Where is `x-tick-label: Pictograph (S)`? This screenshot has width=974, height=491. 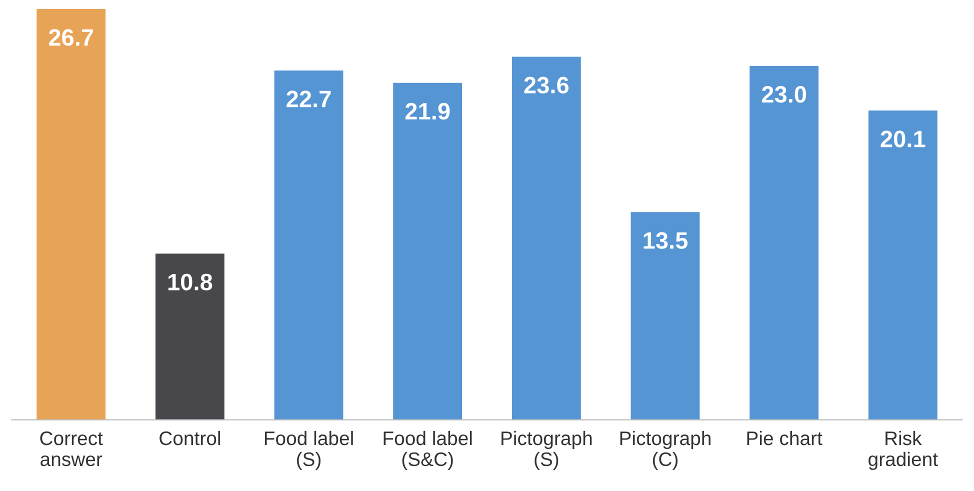
x-tick-label: Pictograph (S) is located at coordinates (547, 450).